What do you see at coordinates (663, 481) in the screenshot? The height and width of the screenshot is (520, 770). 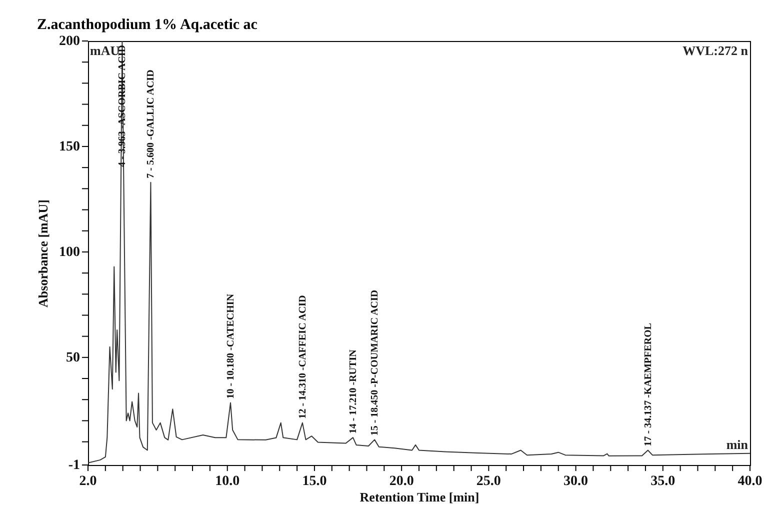 I see `x-tick-label: 35.0` at bounding box center [663, 481].